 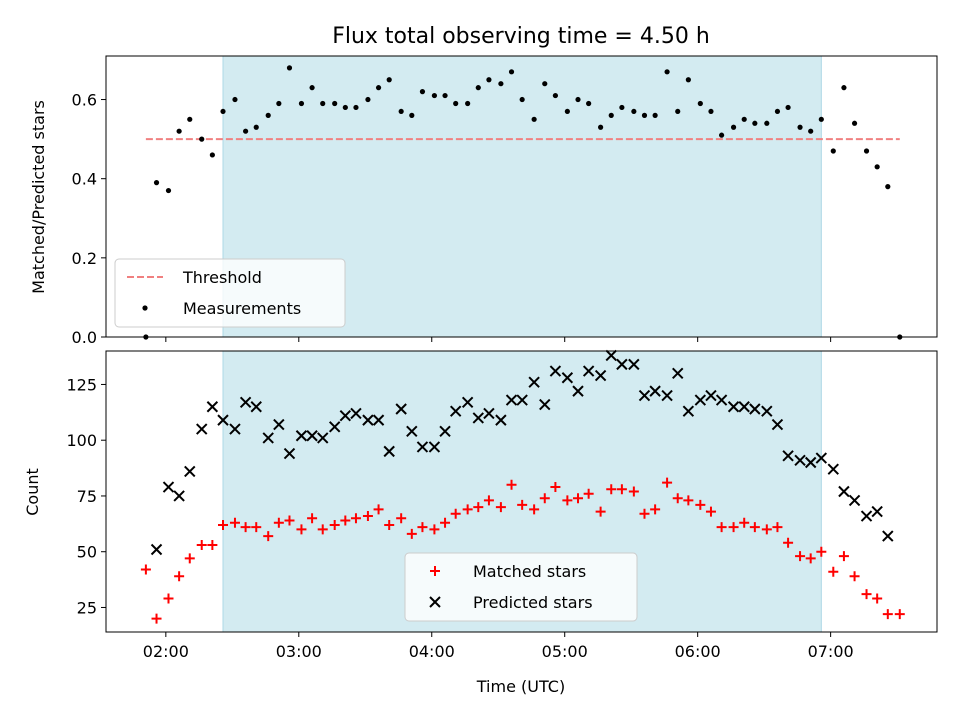 I want to click on legend-label: Threshold, so click(x=222, y=277).